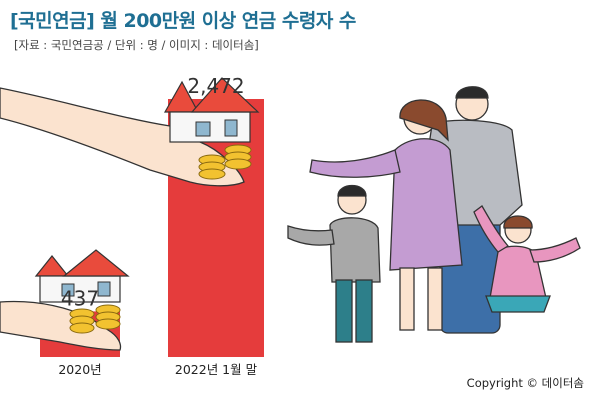 This screenshot has height=401, width=600. I want to click on hand-house-illustration-small, so click(65, 300).